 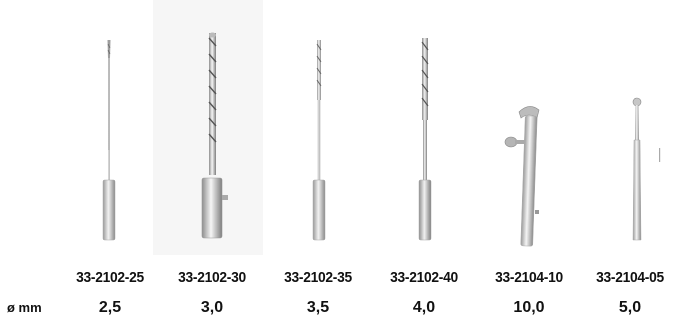 I want to click on product-code: 33-2102-40, so click(x=424, y=277).